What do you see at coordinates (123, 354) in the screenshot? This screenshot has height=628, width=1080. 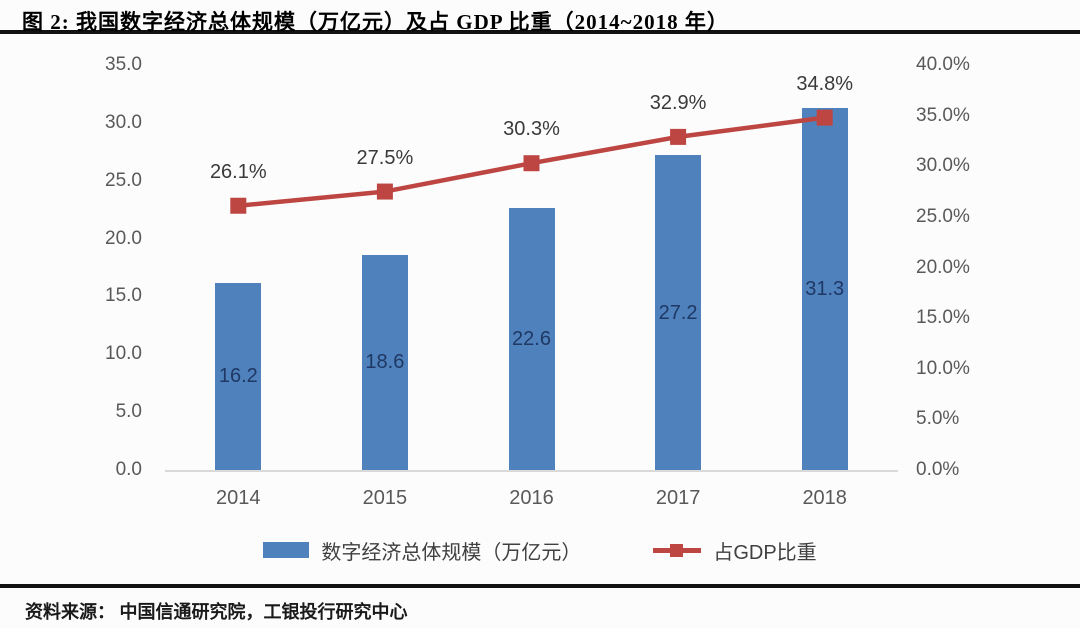 I see `y-axis-left-tick: 10.0` at bounding box center [123, 354].